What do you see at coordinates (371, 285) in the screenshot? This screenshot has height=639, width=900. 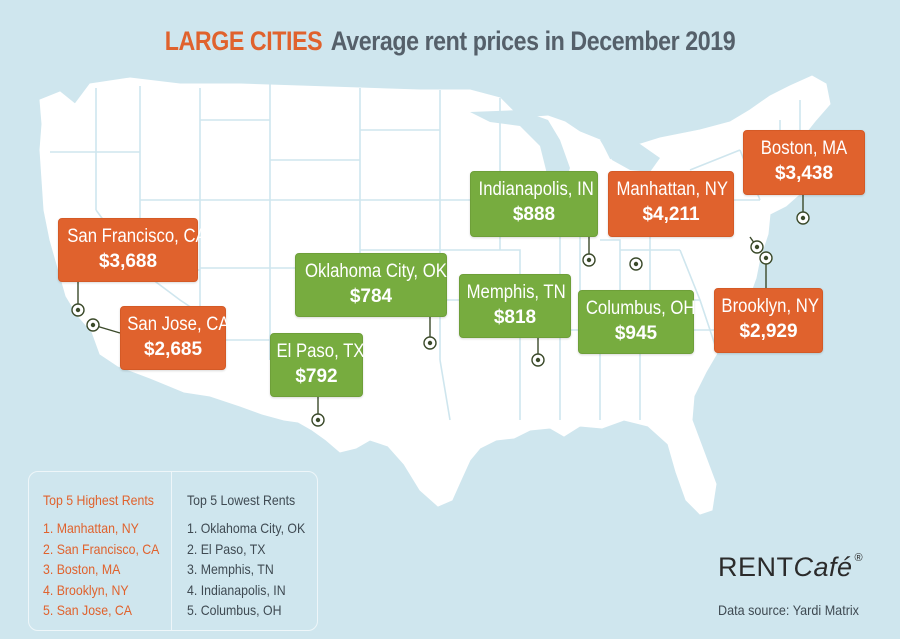 I see `callout-oklahoma-city: Oklahoma City, OK $784` at bounding box center [371, 285].